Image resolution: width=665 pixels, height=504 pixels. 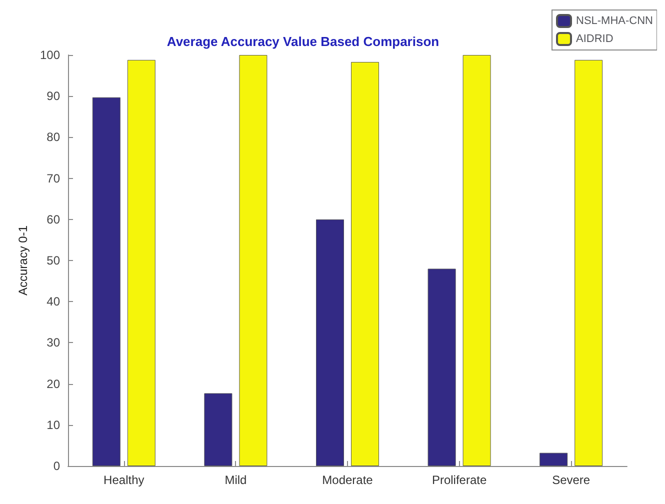 What do you see at coordinates (53, 425) in the screenshot?
I see `y-tick-label: 10` at bounding box center [53, 425].